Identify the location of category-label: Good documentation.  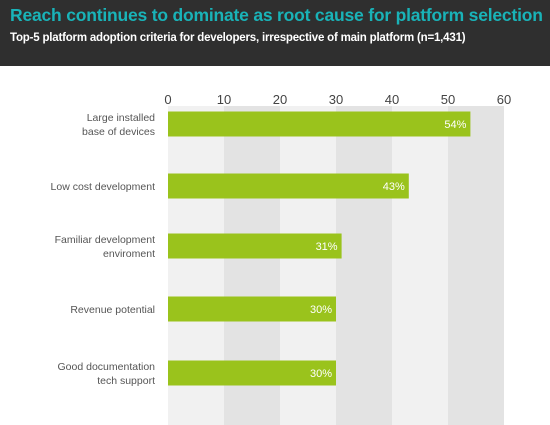
(107, 367).